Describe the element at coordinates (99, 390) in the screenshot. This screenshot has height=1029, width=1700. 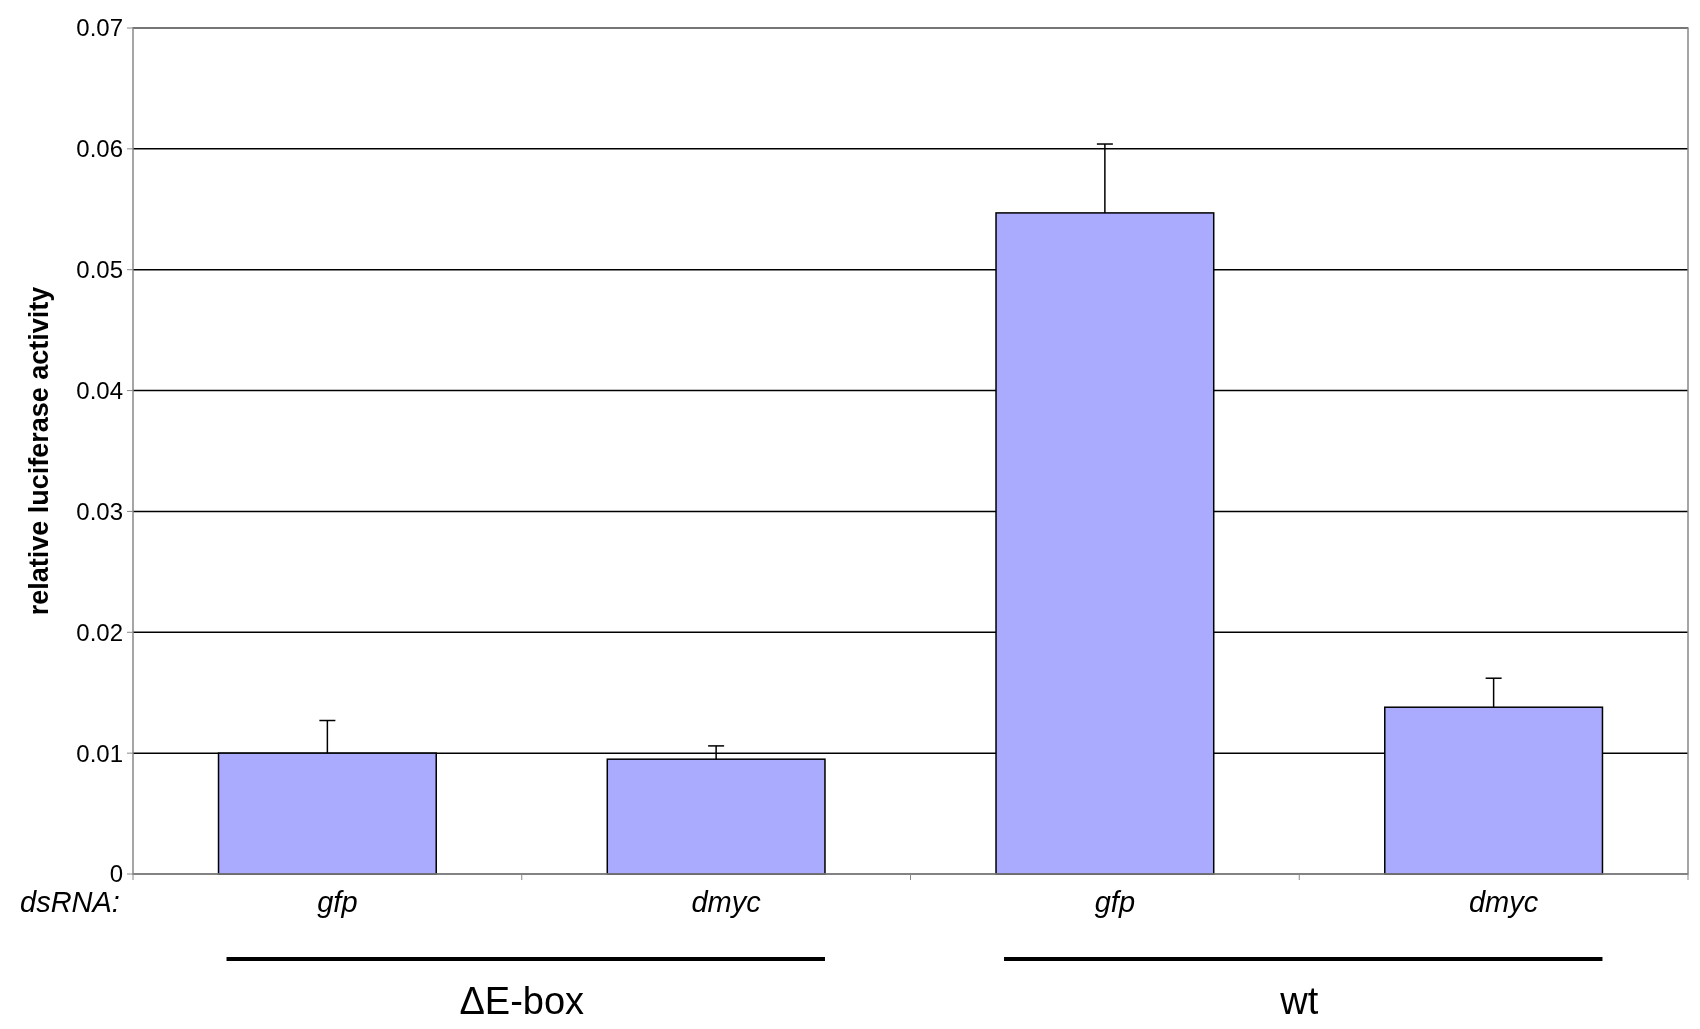
I see `y-tick-label: 0.04` at that location.